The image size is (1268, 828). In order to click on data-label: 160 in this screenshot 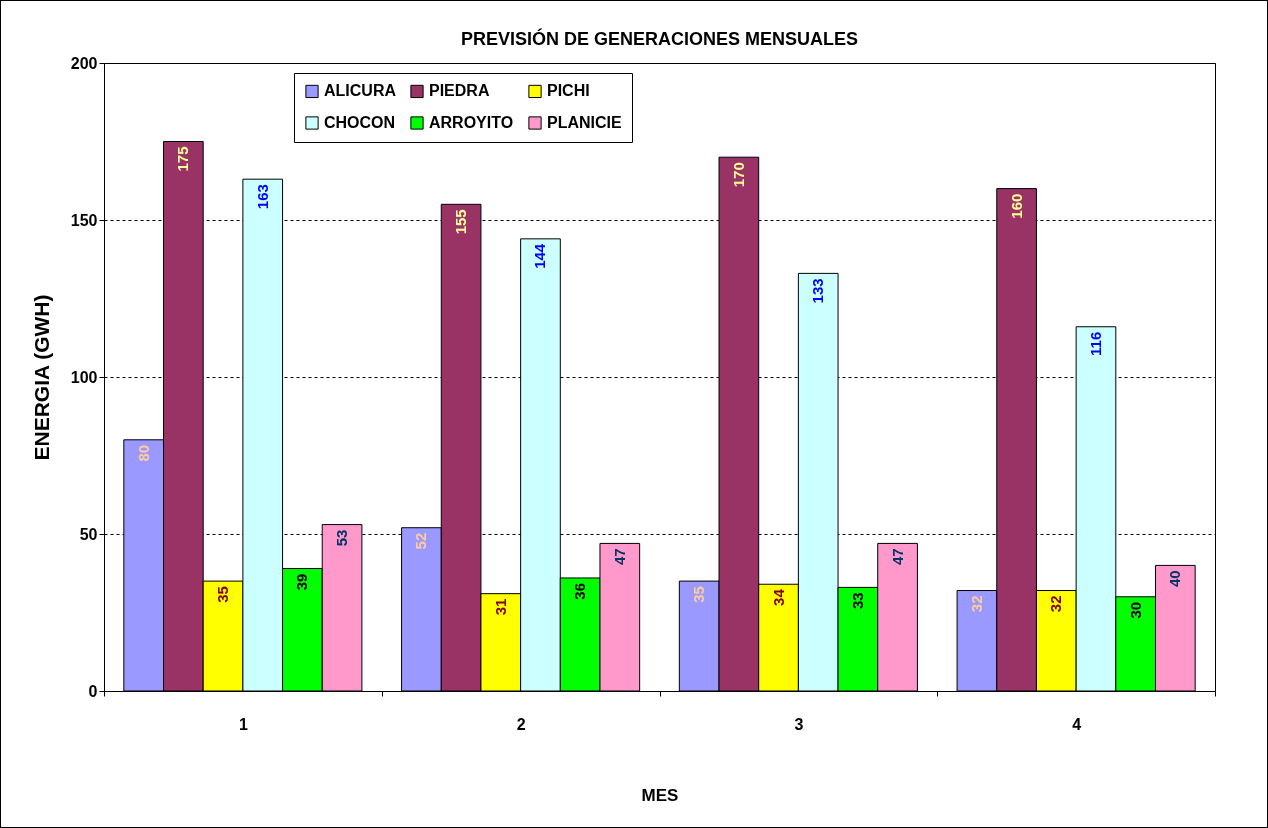, I will do `click(1016, 206)`.